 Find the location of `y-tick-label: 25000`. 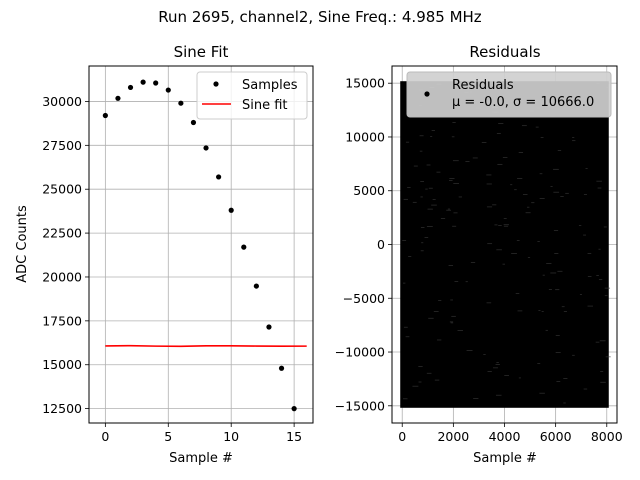

y-tick-label: 25000 is located at coordinates (62, 189).